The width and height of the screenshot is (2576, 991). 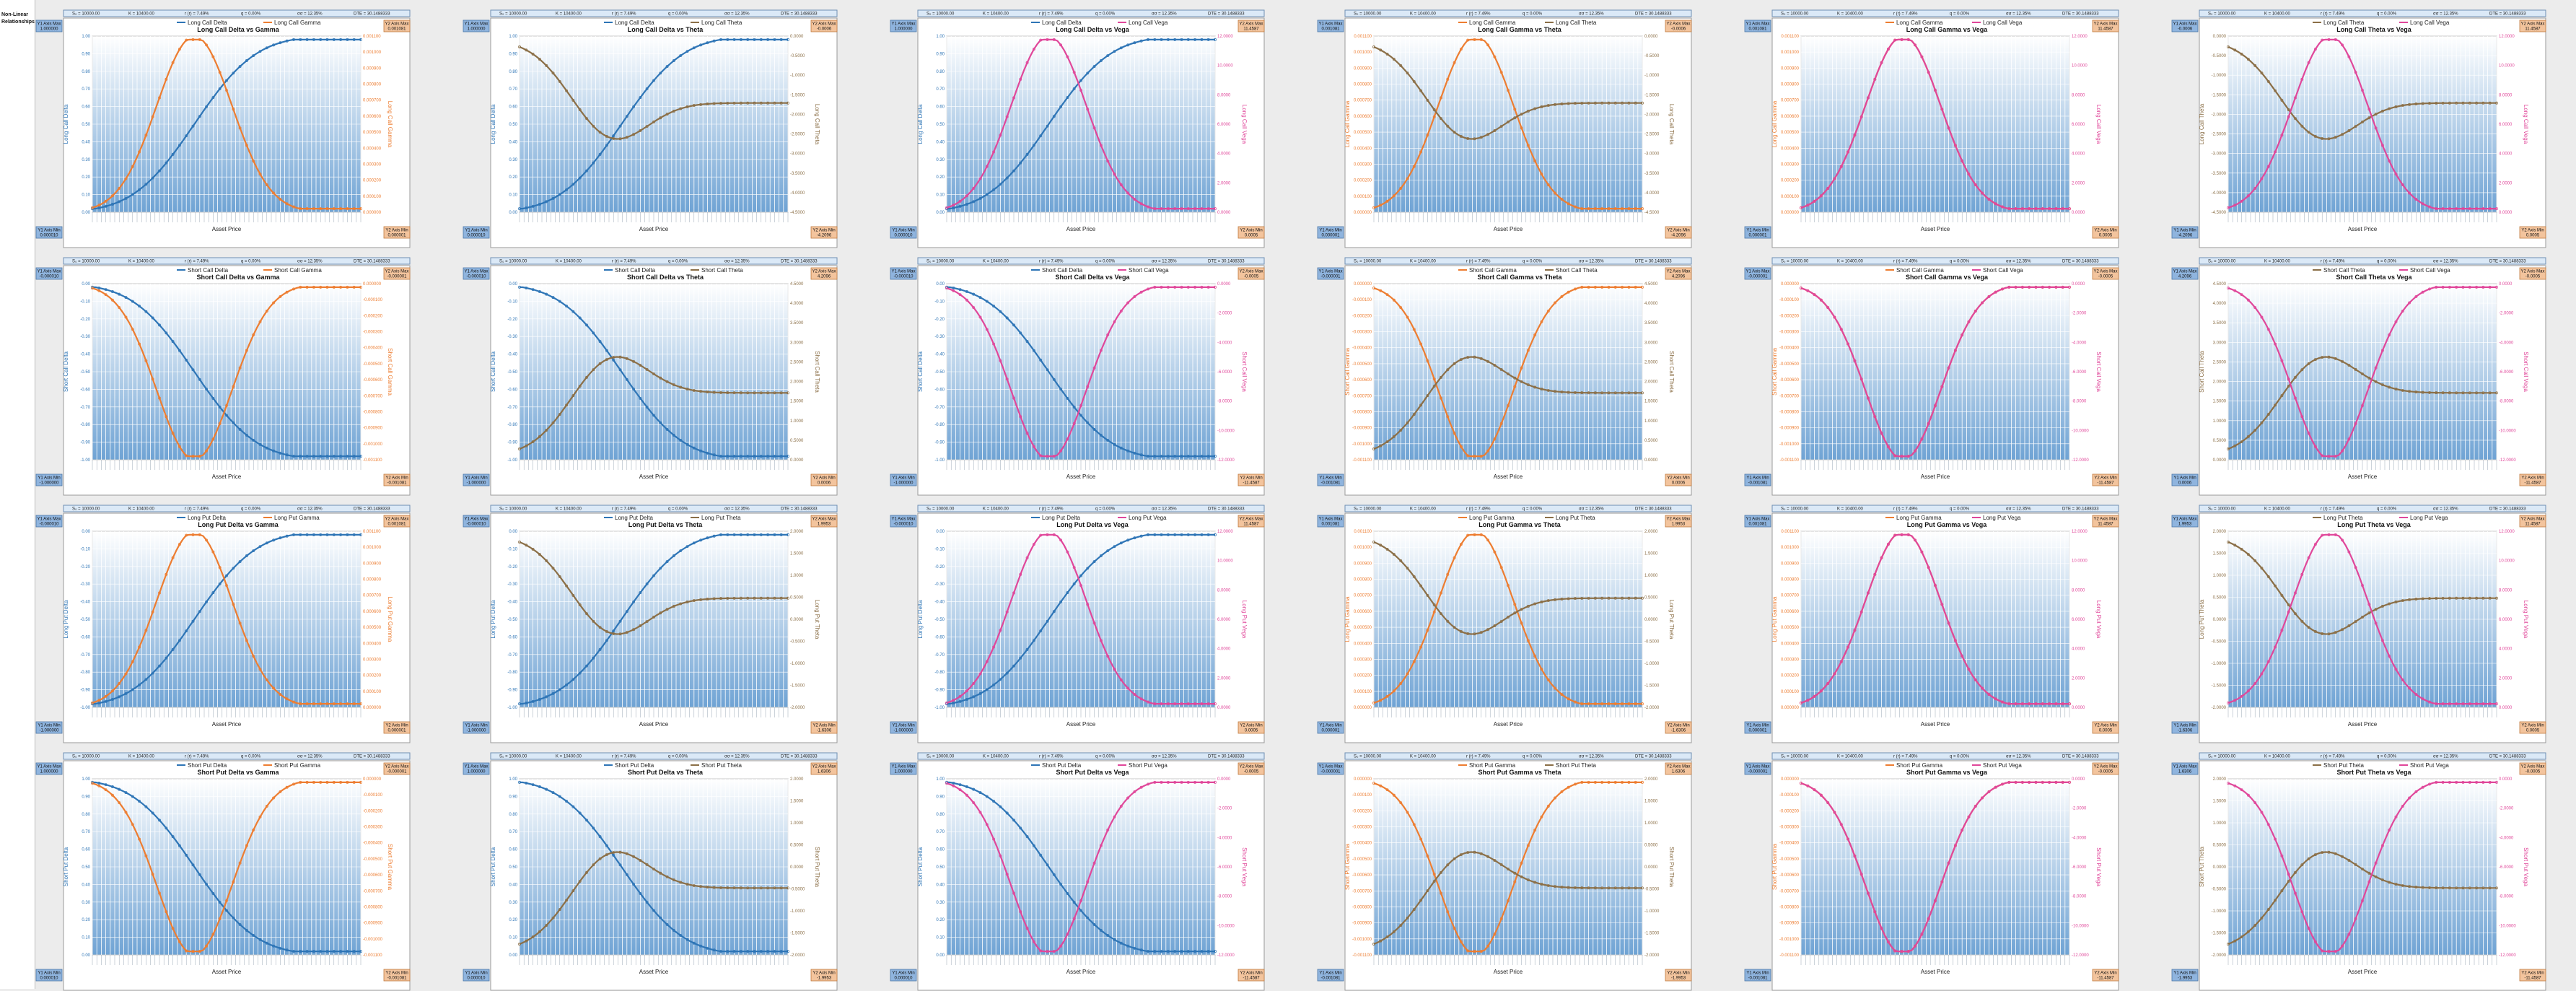 I want to click on y2-tick-label: -3.5000, so click(x=1652, y=174).